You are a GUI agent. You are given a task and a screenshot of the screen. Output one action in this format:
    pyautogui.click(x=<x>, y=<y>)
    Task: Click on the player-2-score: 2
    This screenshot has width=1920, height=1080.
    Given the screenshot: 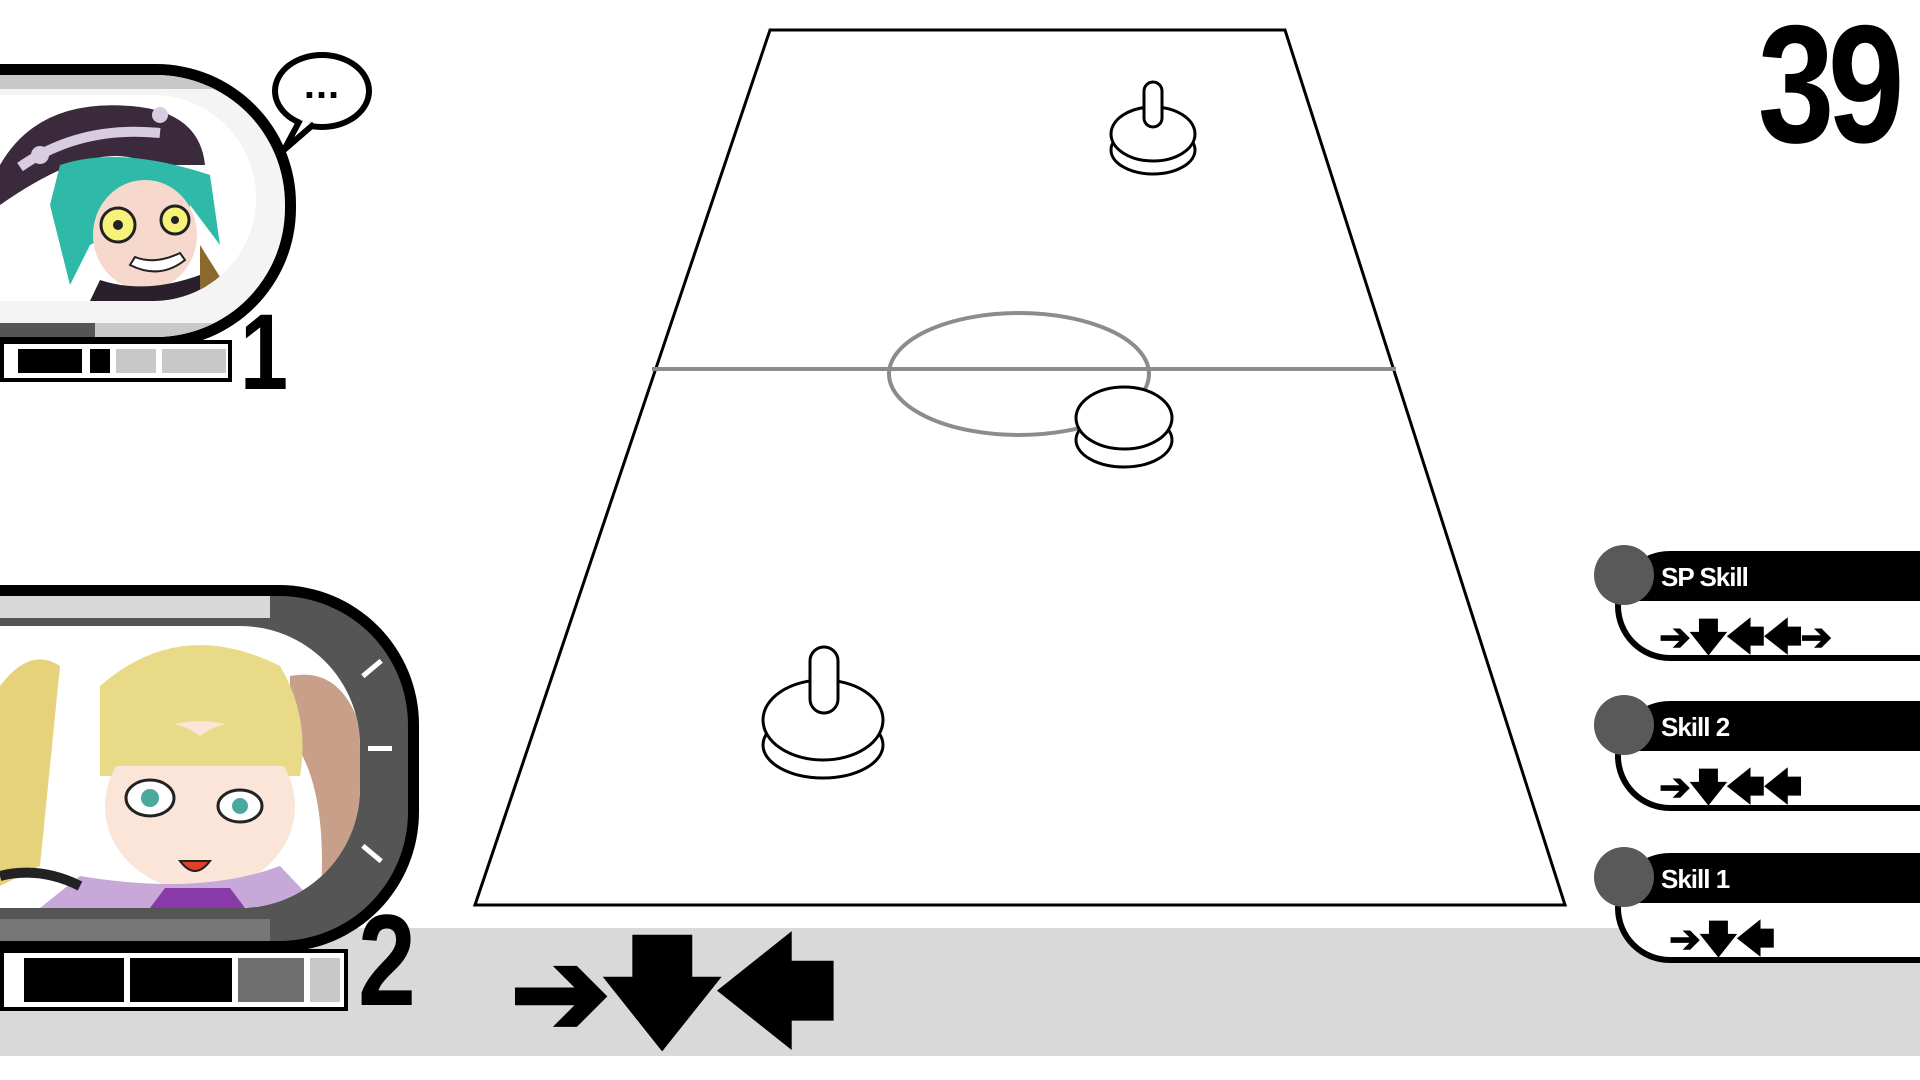 What is the action you would take?
    pyautogui.click(x=387, y=960)
    